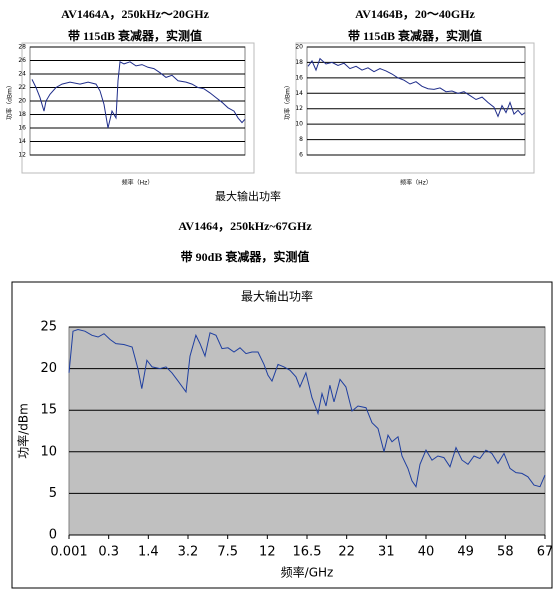 This screenshot has width=558, height=597. Describe the element at coordinates (465, 552) in the screenshot. I see `x-tick-label: 49` at that location.